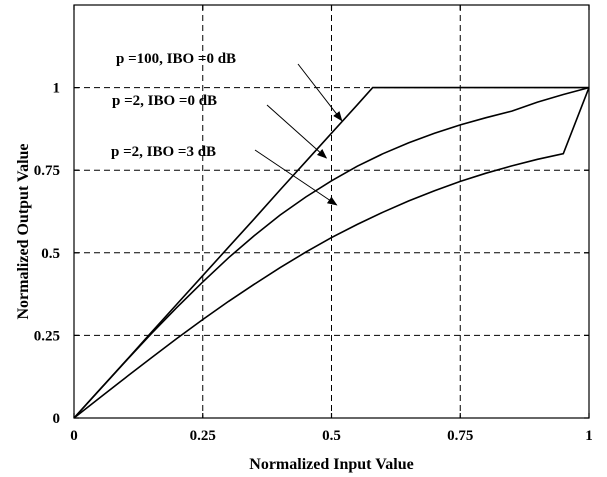  Describe the element at coordinates (47, 336) in the screenshot. I see `y-tick-label: 0.25` at that location.